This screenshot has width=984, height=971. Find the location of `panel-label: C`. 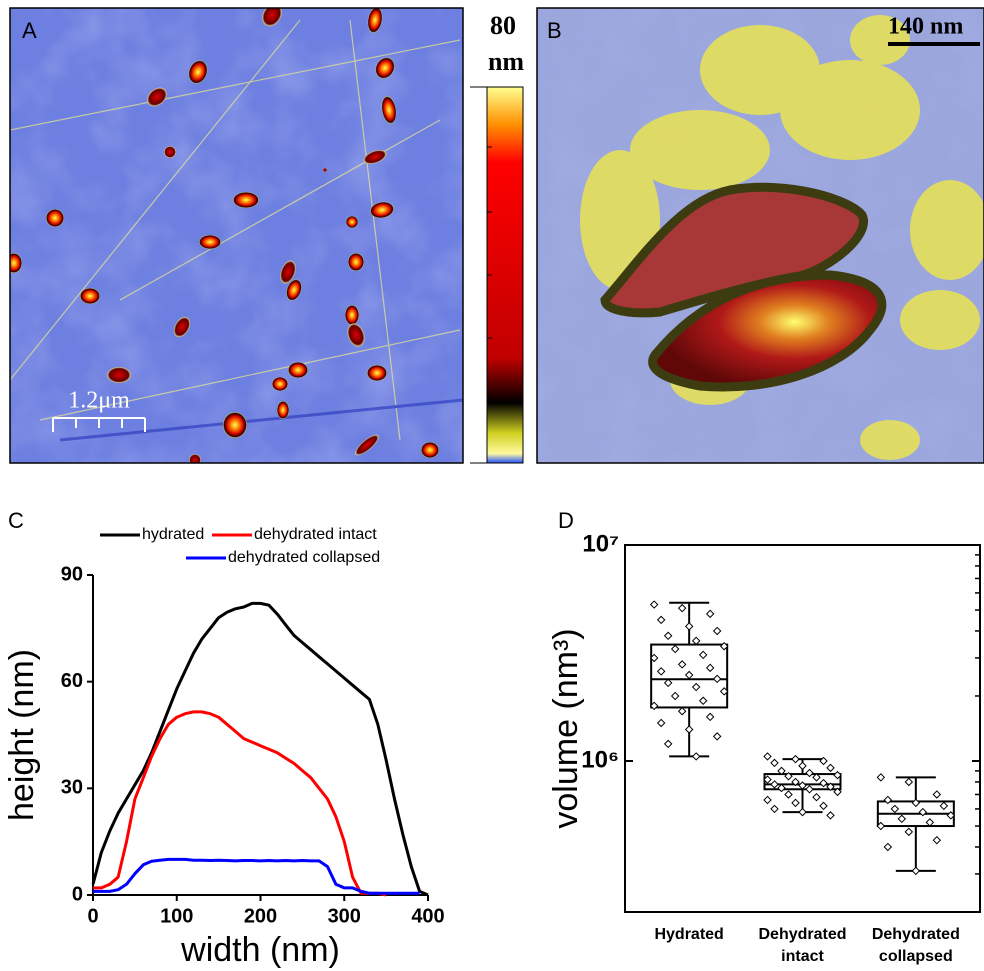

panel-label: C is located at coordinates (16, 520).